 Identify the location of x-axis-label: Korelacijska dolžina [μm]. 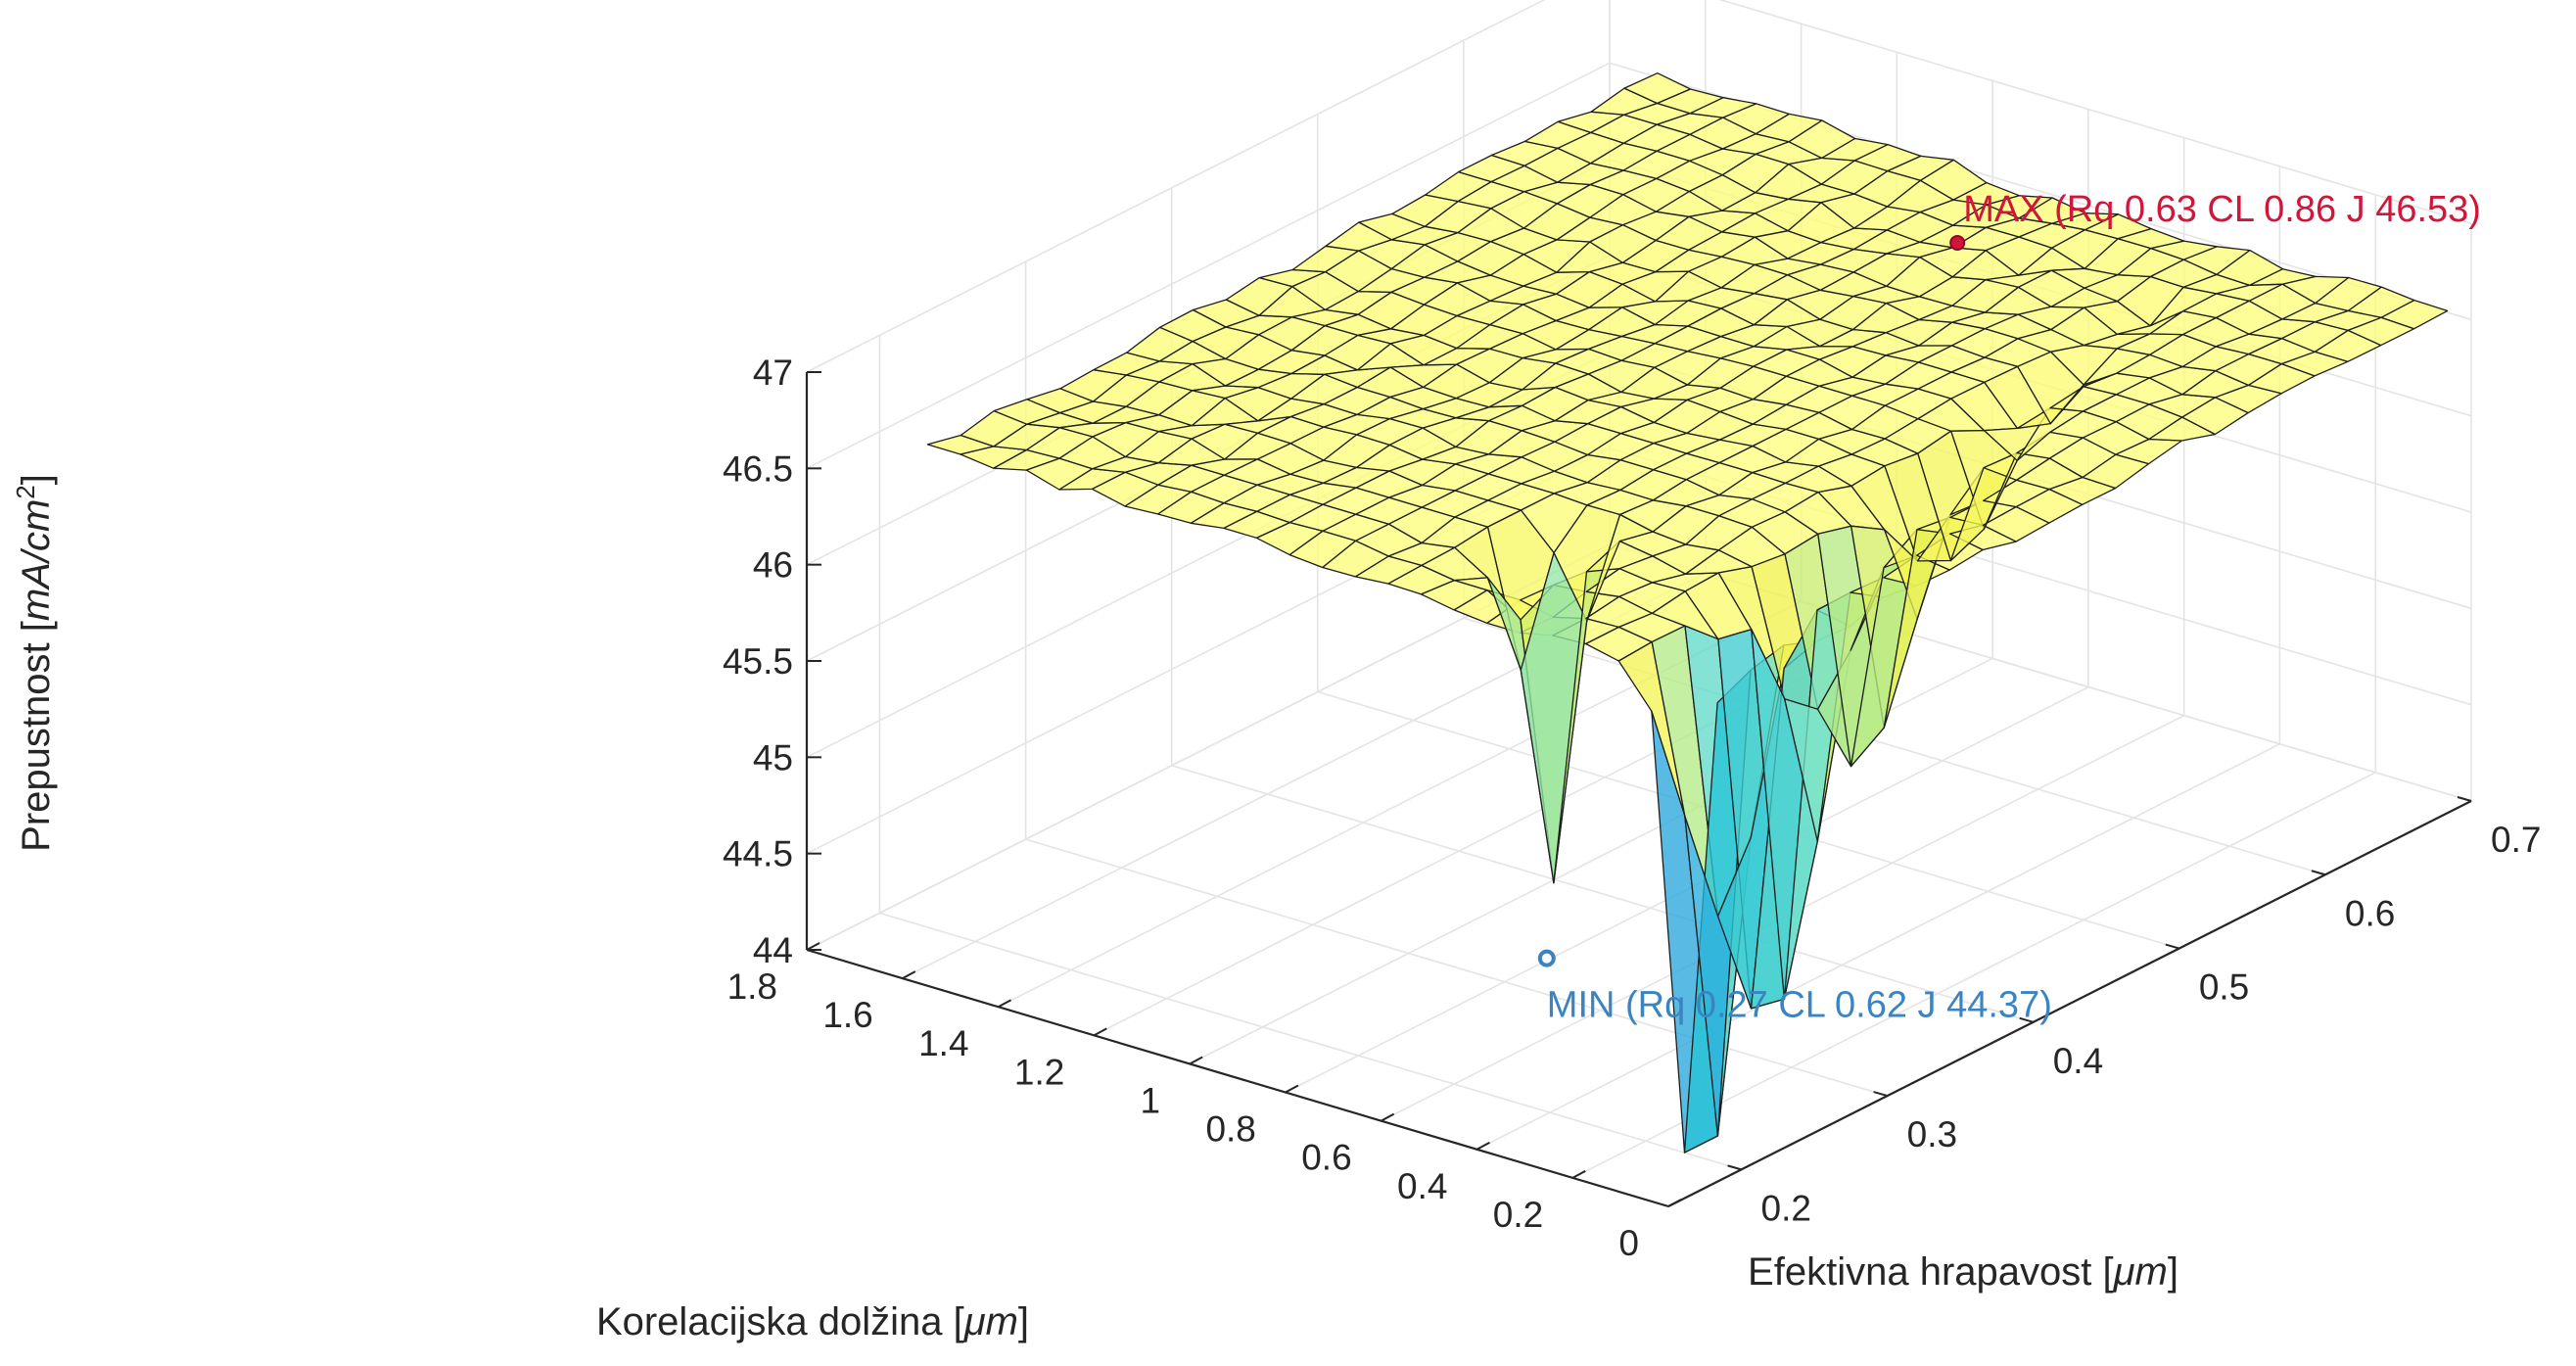
(812, 1321).